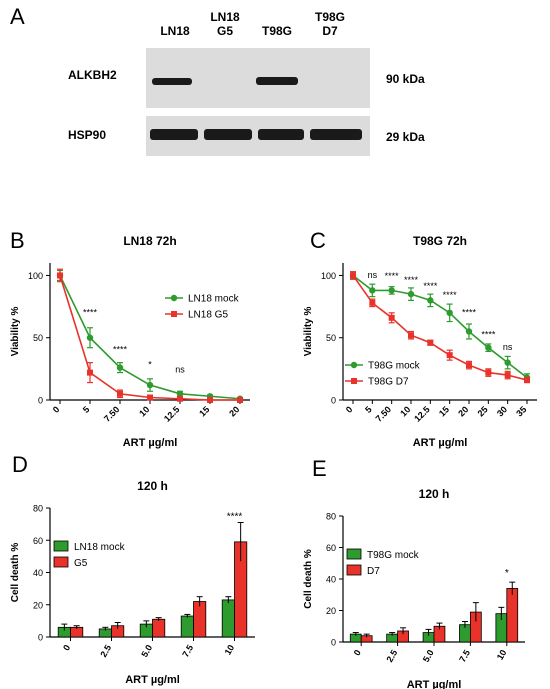  What do you see at coordinates (444, 411) in the screenshot?
I see `chart-c-x-tick-label: 15` at bounding box center [444, 411].